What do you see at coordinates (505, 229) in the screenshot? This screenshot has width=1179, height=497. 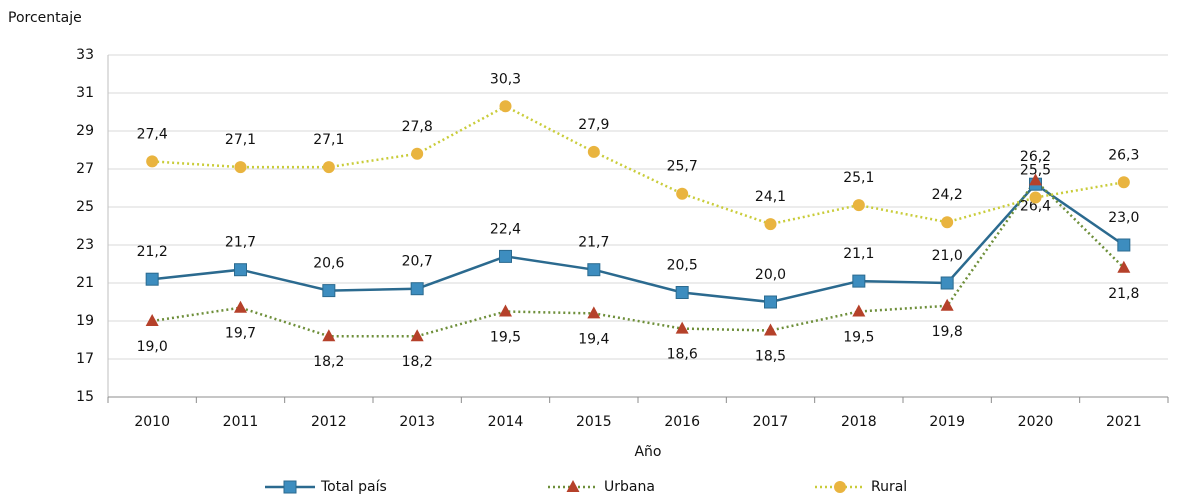 I see `data-label: 22,4` at bounding box center [505, 229].